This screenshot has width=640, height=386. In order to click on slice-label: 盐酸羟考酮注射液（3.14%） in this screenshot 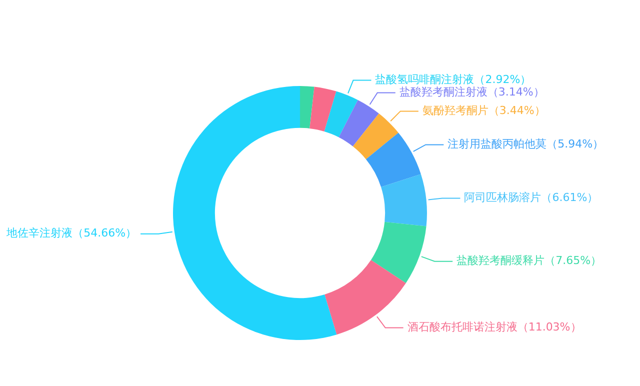, I will do `click(471, 92)`.